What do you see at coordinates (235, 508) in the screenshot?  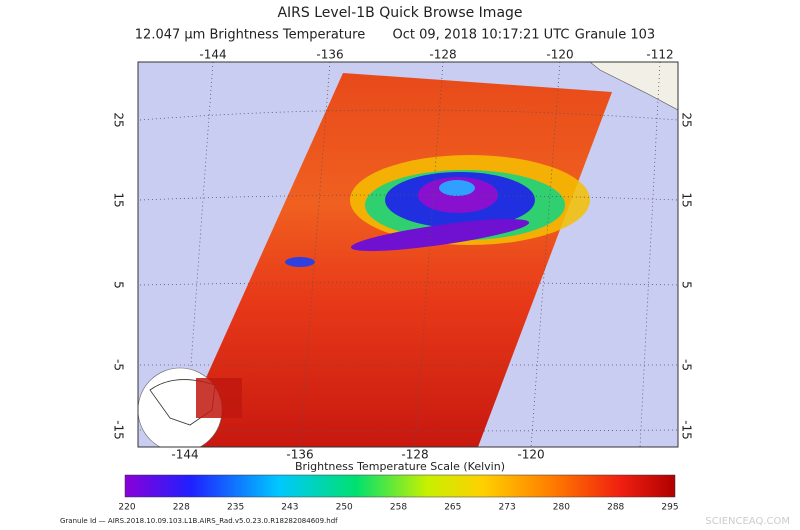 I see `colorbar-tick-label: 235` at bounding box center [235, 508].